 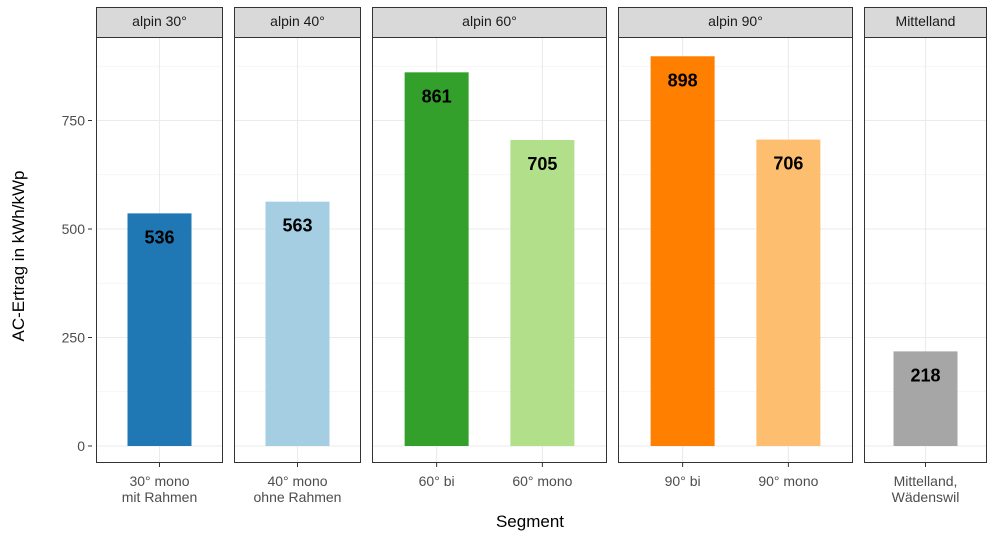 What do you see at coordinates (683, 80) in the screenshot?
I see `bar-value-label: 898` at bounding box center [683, 80].